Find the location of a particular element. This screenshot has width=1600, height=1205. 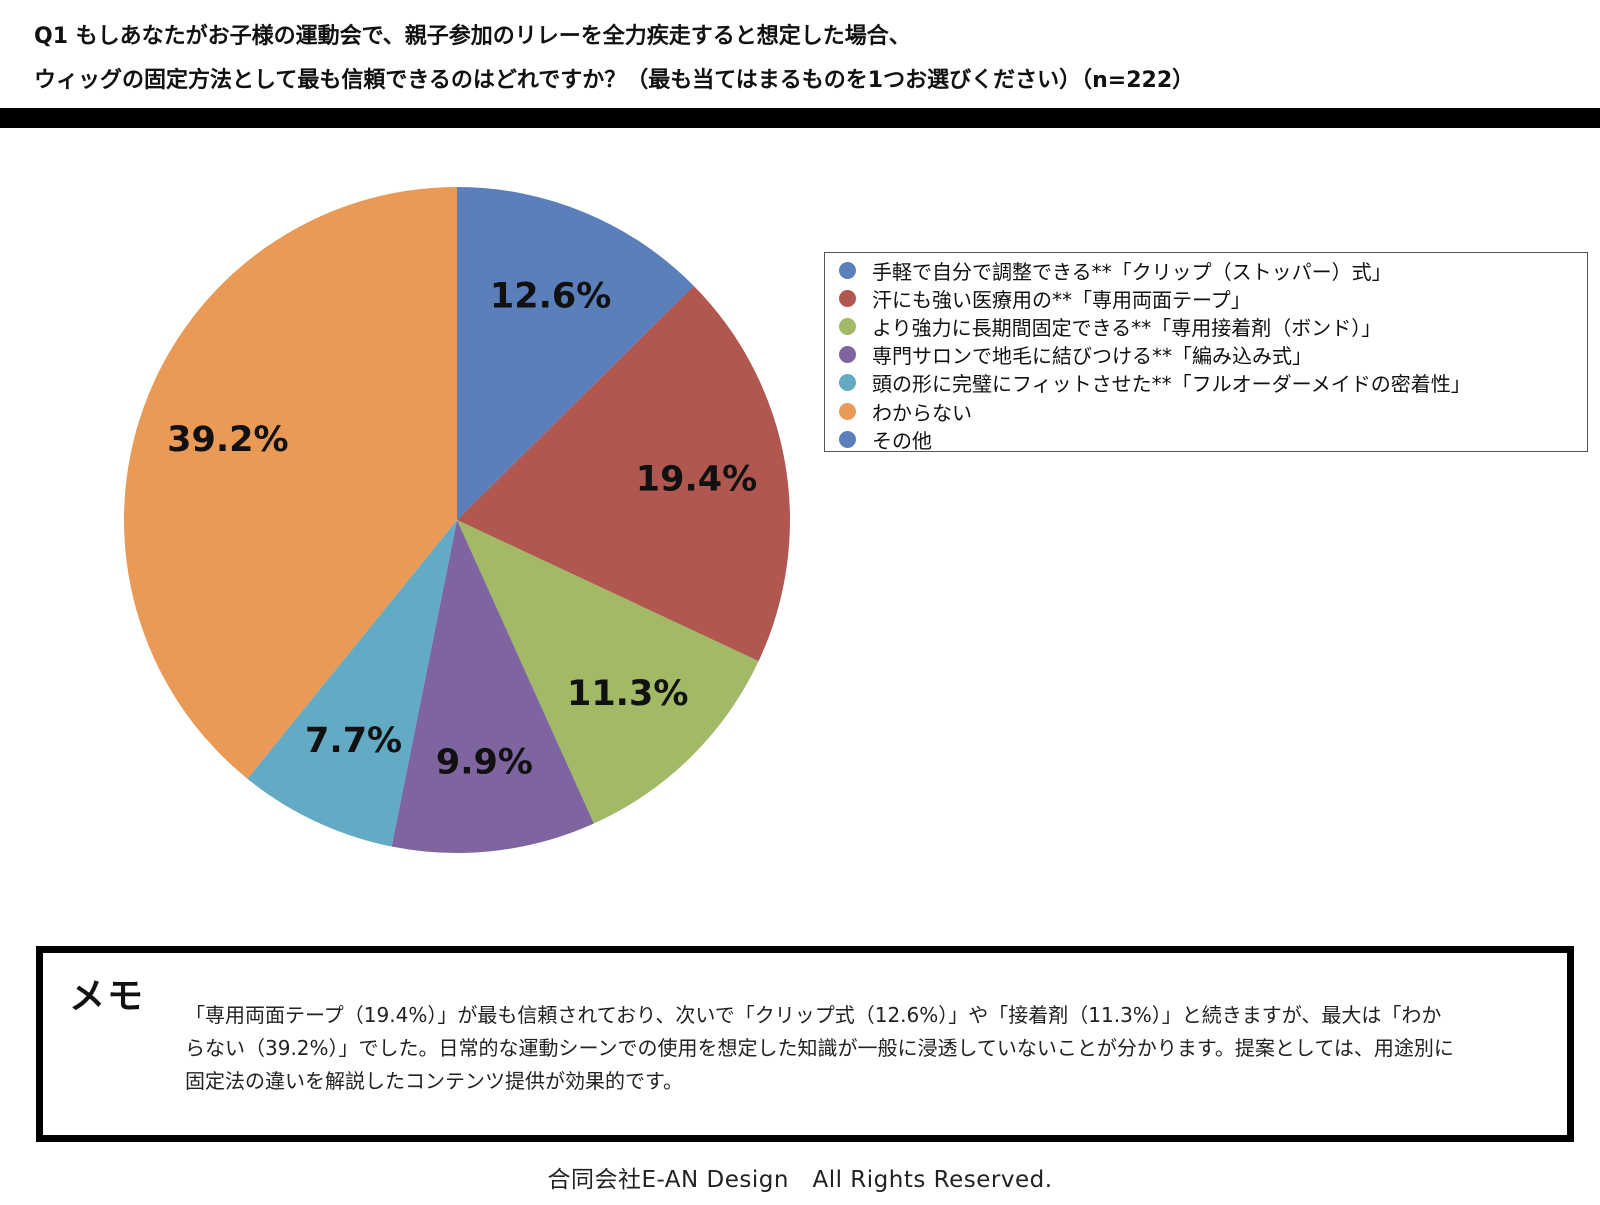

legend-item-5: わからない is located at coordinates (1213, 411).